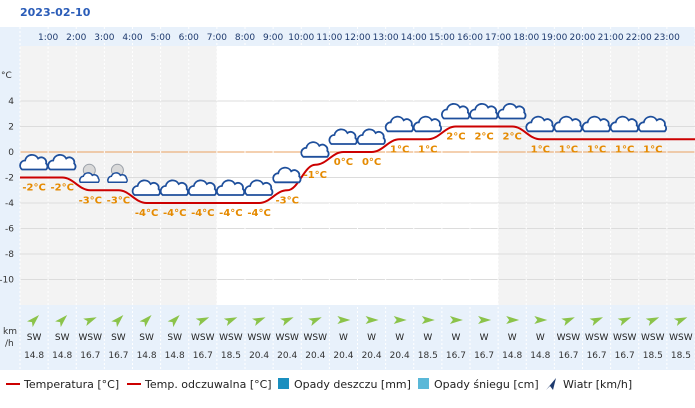 The image size is (695, 408). What do you see at coordinates (352, 384) in the screenshot?
I see `legend-rain-label: Opady deszczu [mm]` at bounding box center [352, 384].